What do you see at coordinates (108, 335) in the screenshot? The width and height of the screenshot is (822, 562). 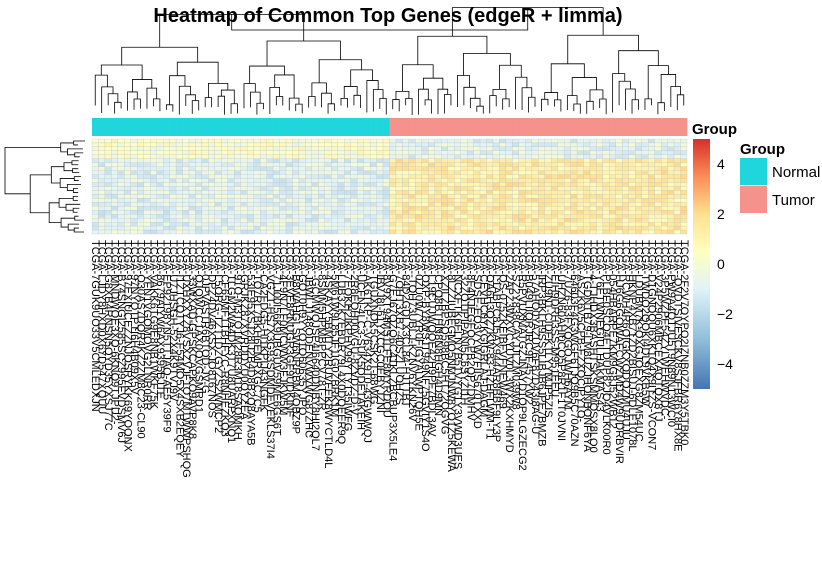 I see `column-label: TCGA-G8XB4RNSN5QYD35YXSJ77C` at bounding box center [108, 335].